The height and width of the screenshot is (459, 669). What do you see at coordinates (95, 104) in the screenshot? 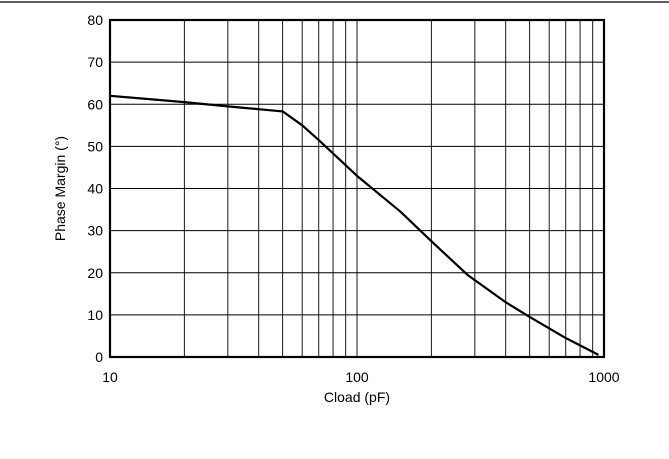
I see `y-tick-label: 60` at bounding box center [95, 104].